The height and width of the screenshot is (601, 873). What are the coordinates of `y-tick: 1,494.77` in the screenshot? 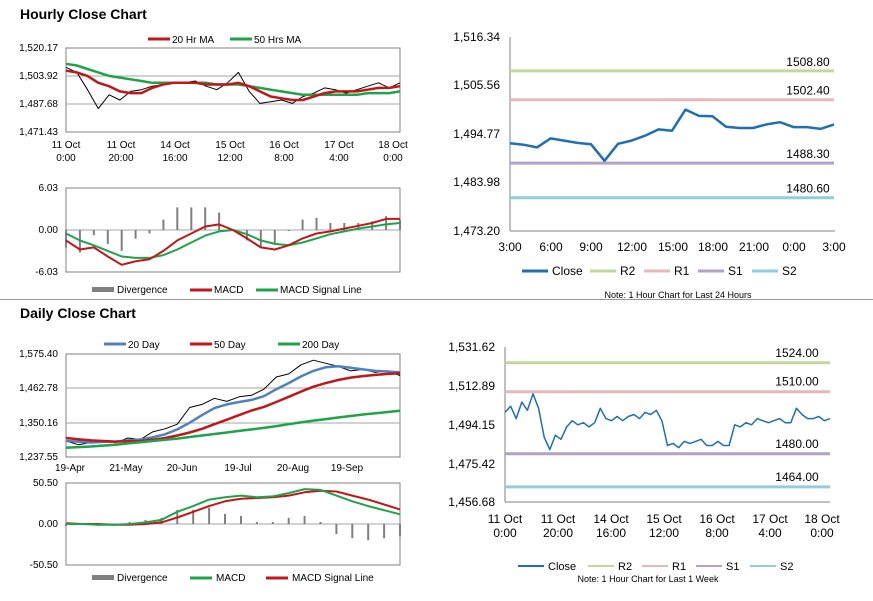 It's located at (476, 134).